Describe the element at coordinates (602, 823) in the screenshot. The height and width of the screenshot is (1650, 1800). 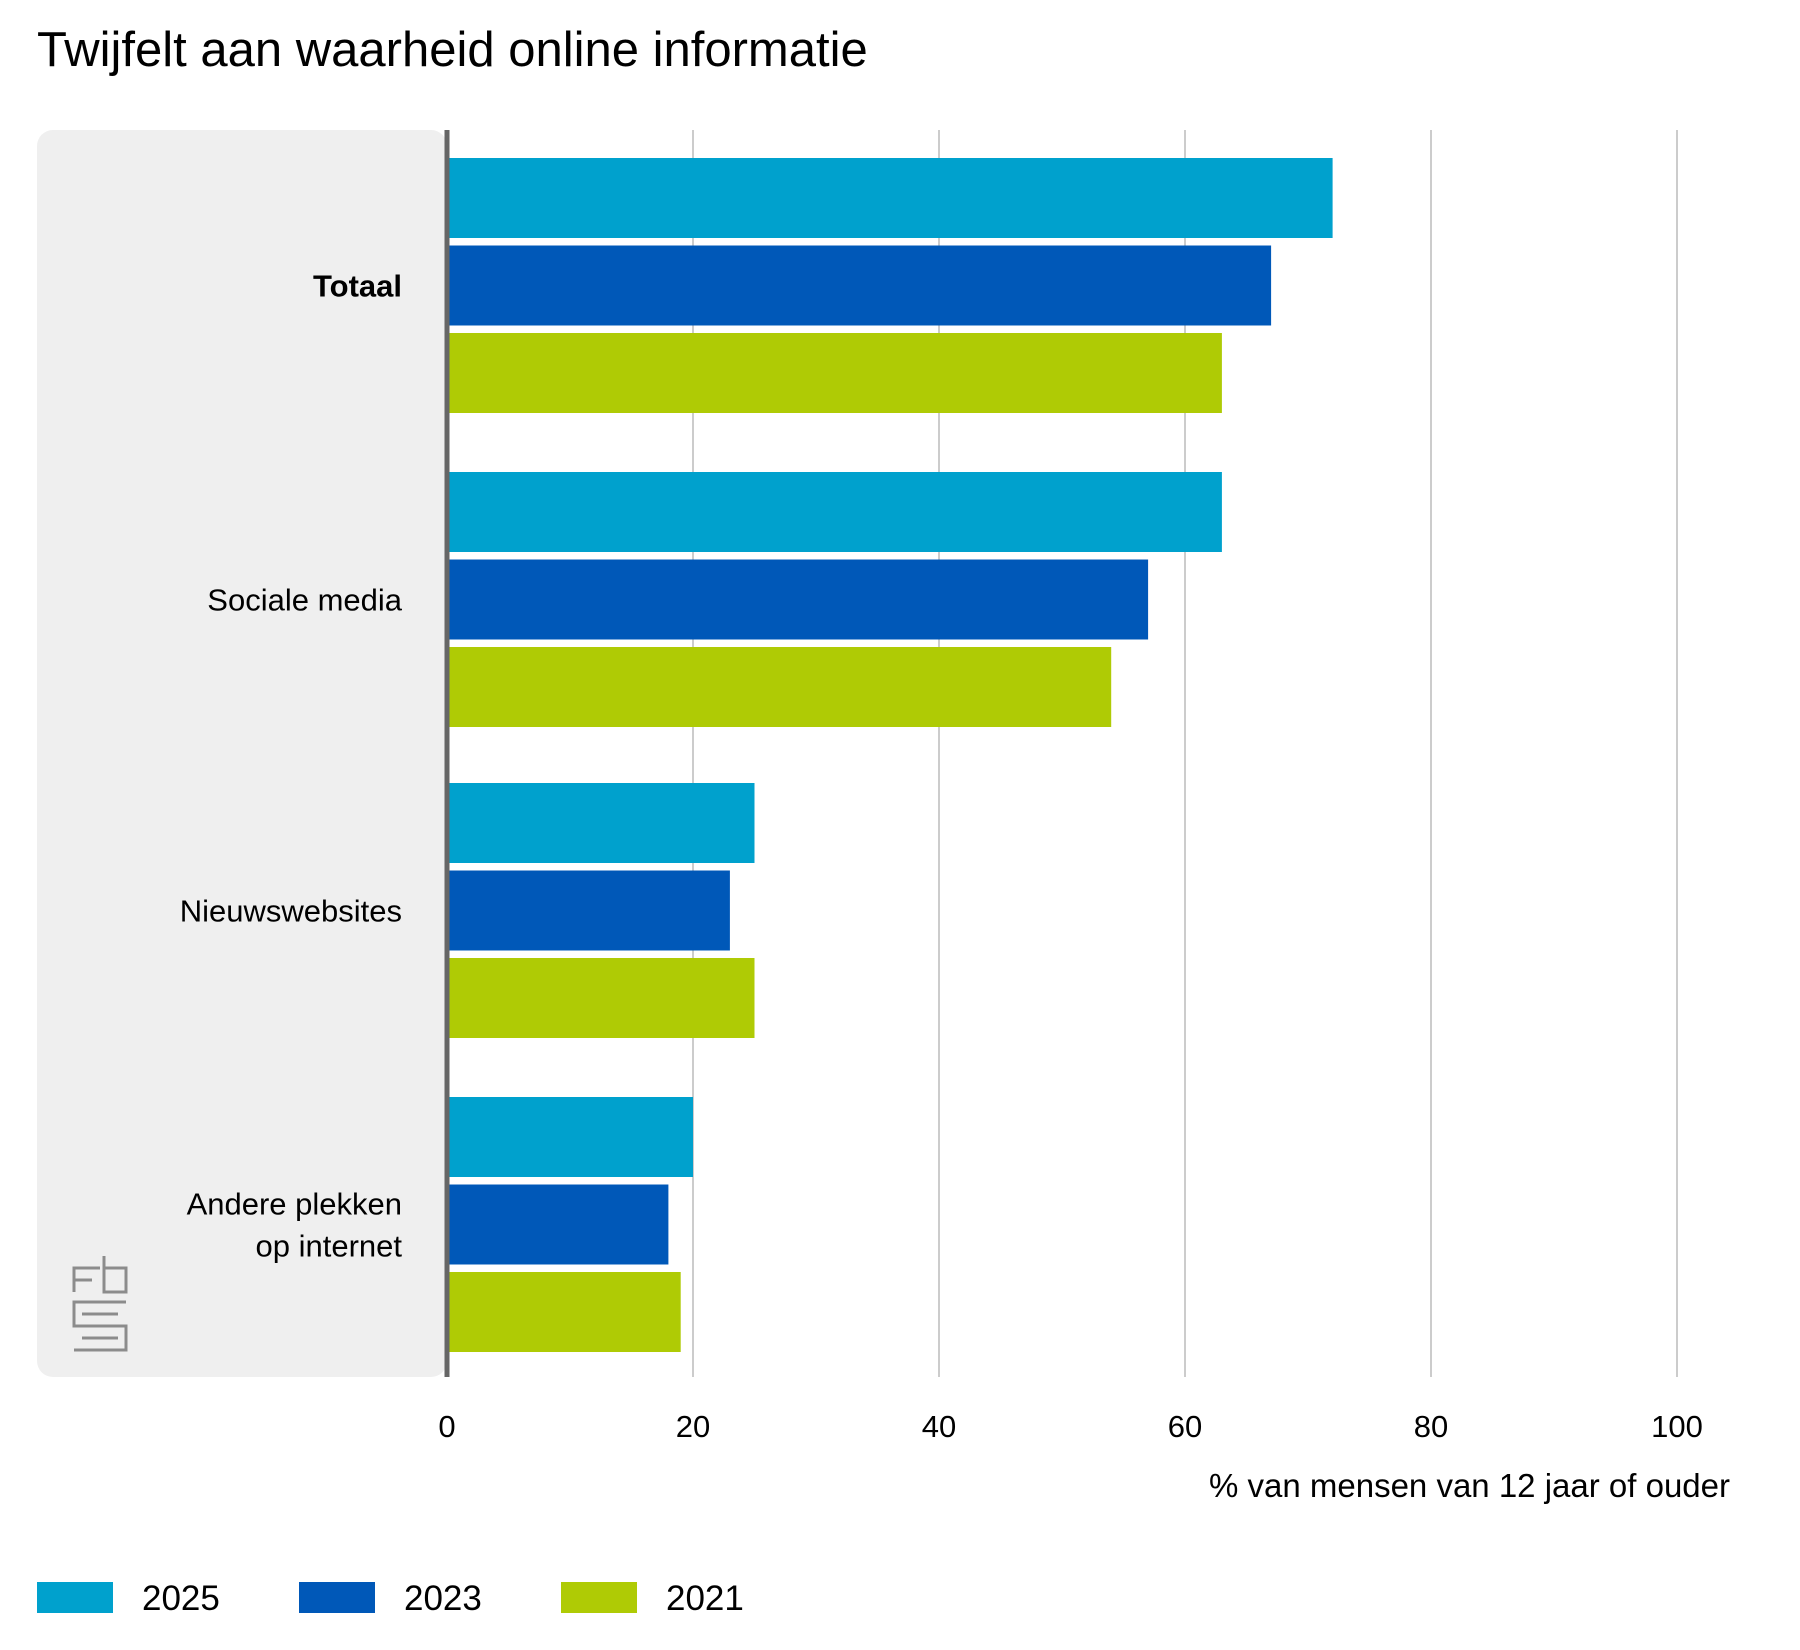
I see `bar-2025-nieuwswebsites` at that location.